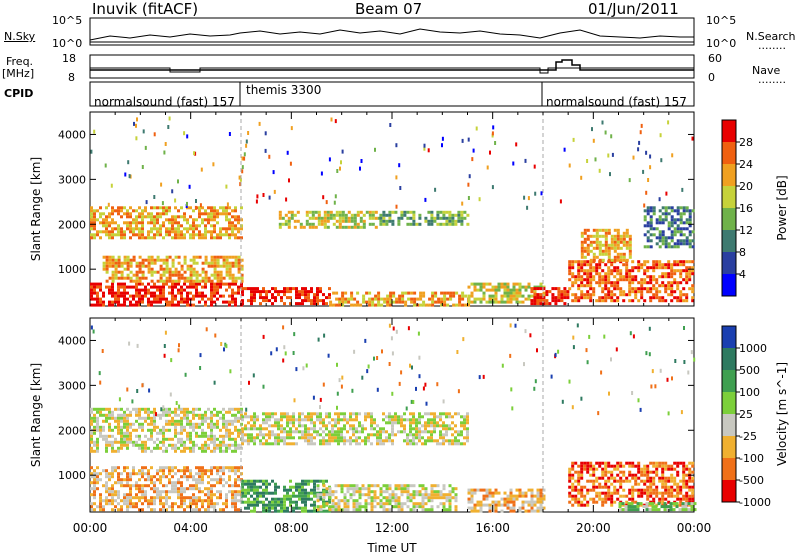  I want to click on nsearch-label: N.Search, so click(771, 36).